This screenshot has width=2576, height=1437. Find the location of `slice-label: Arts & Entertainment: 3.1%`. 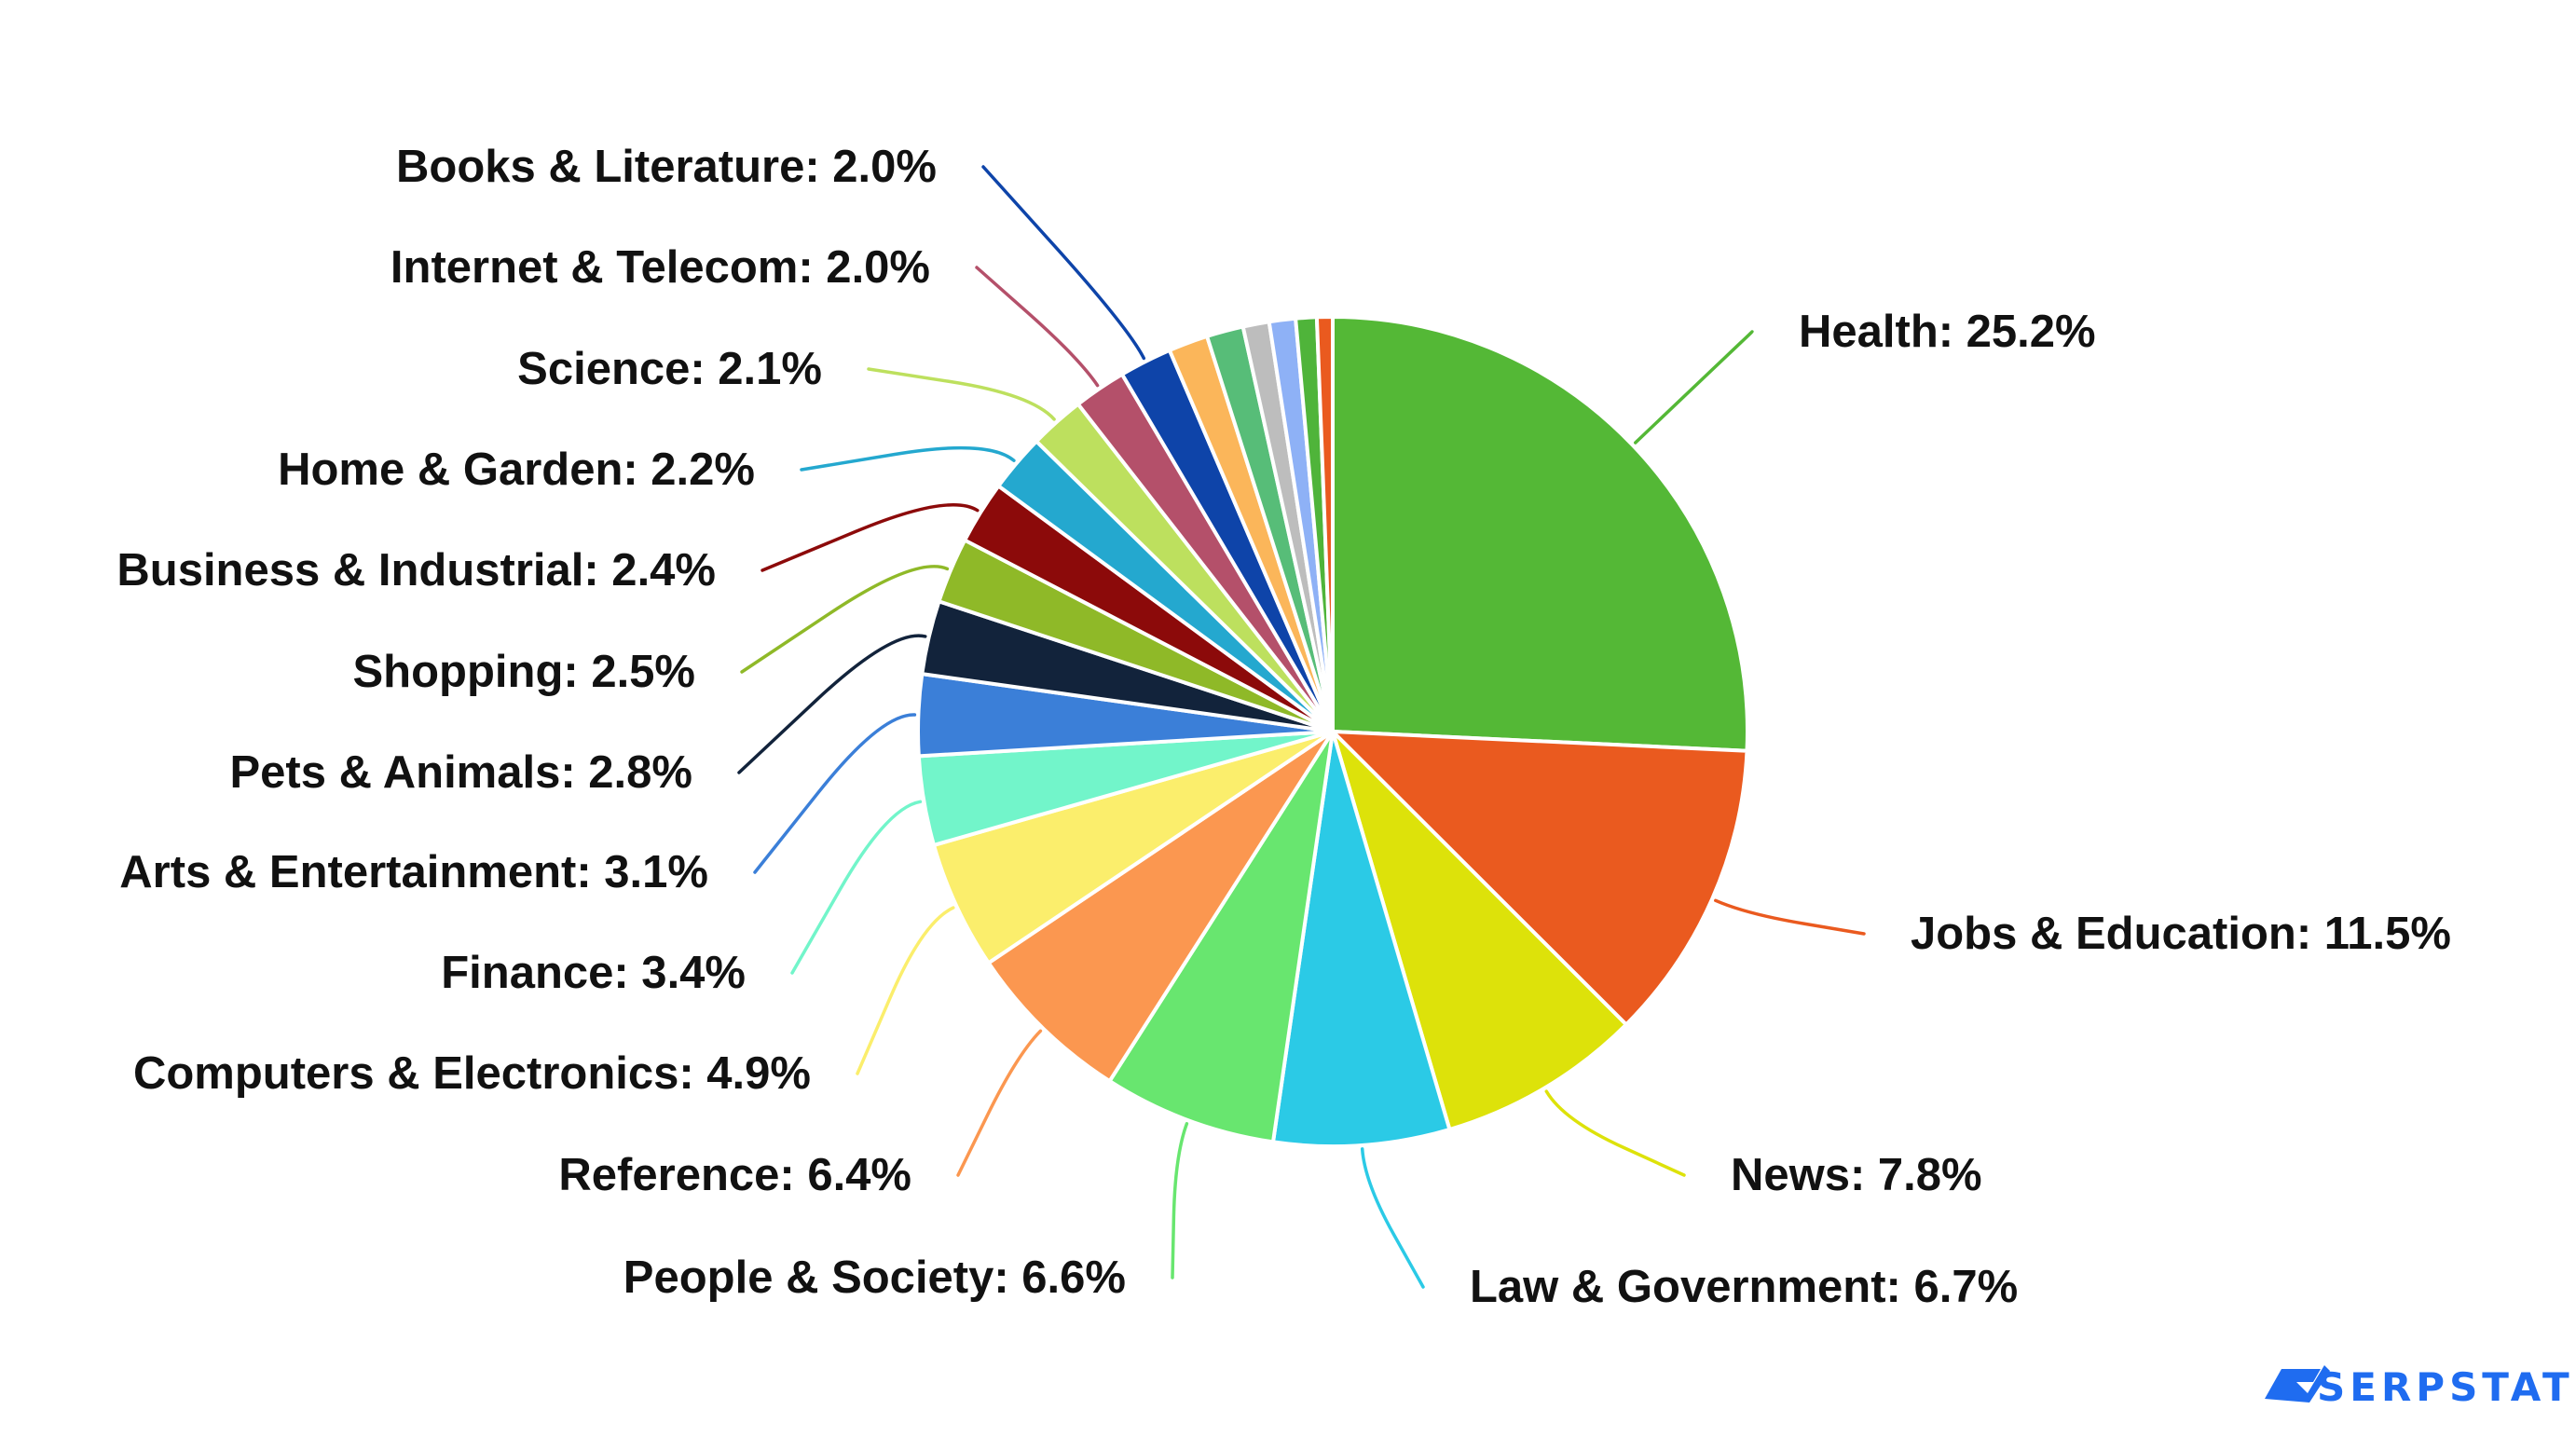

slice-label: Arts & Entertainment: 3.1% is located at coordinates (413, 872).